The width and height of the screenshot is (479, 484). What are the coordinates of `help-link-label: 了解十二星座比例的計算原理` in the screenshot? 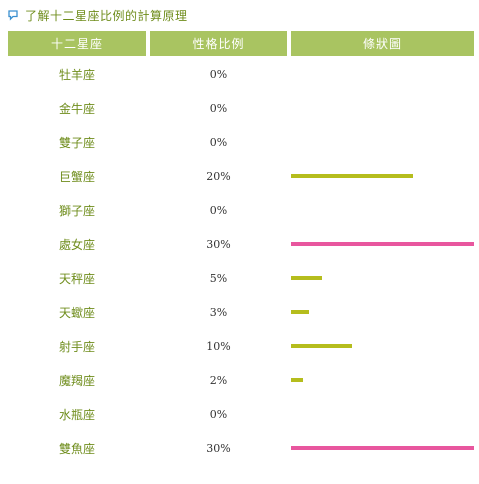 It's located at (106, 15).